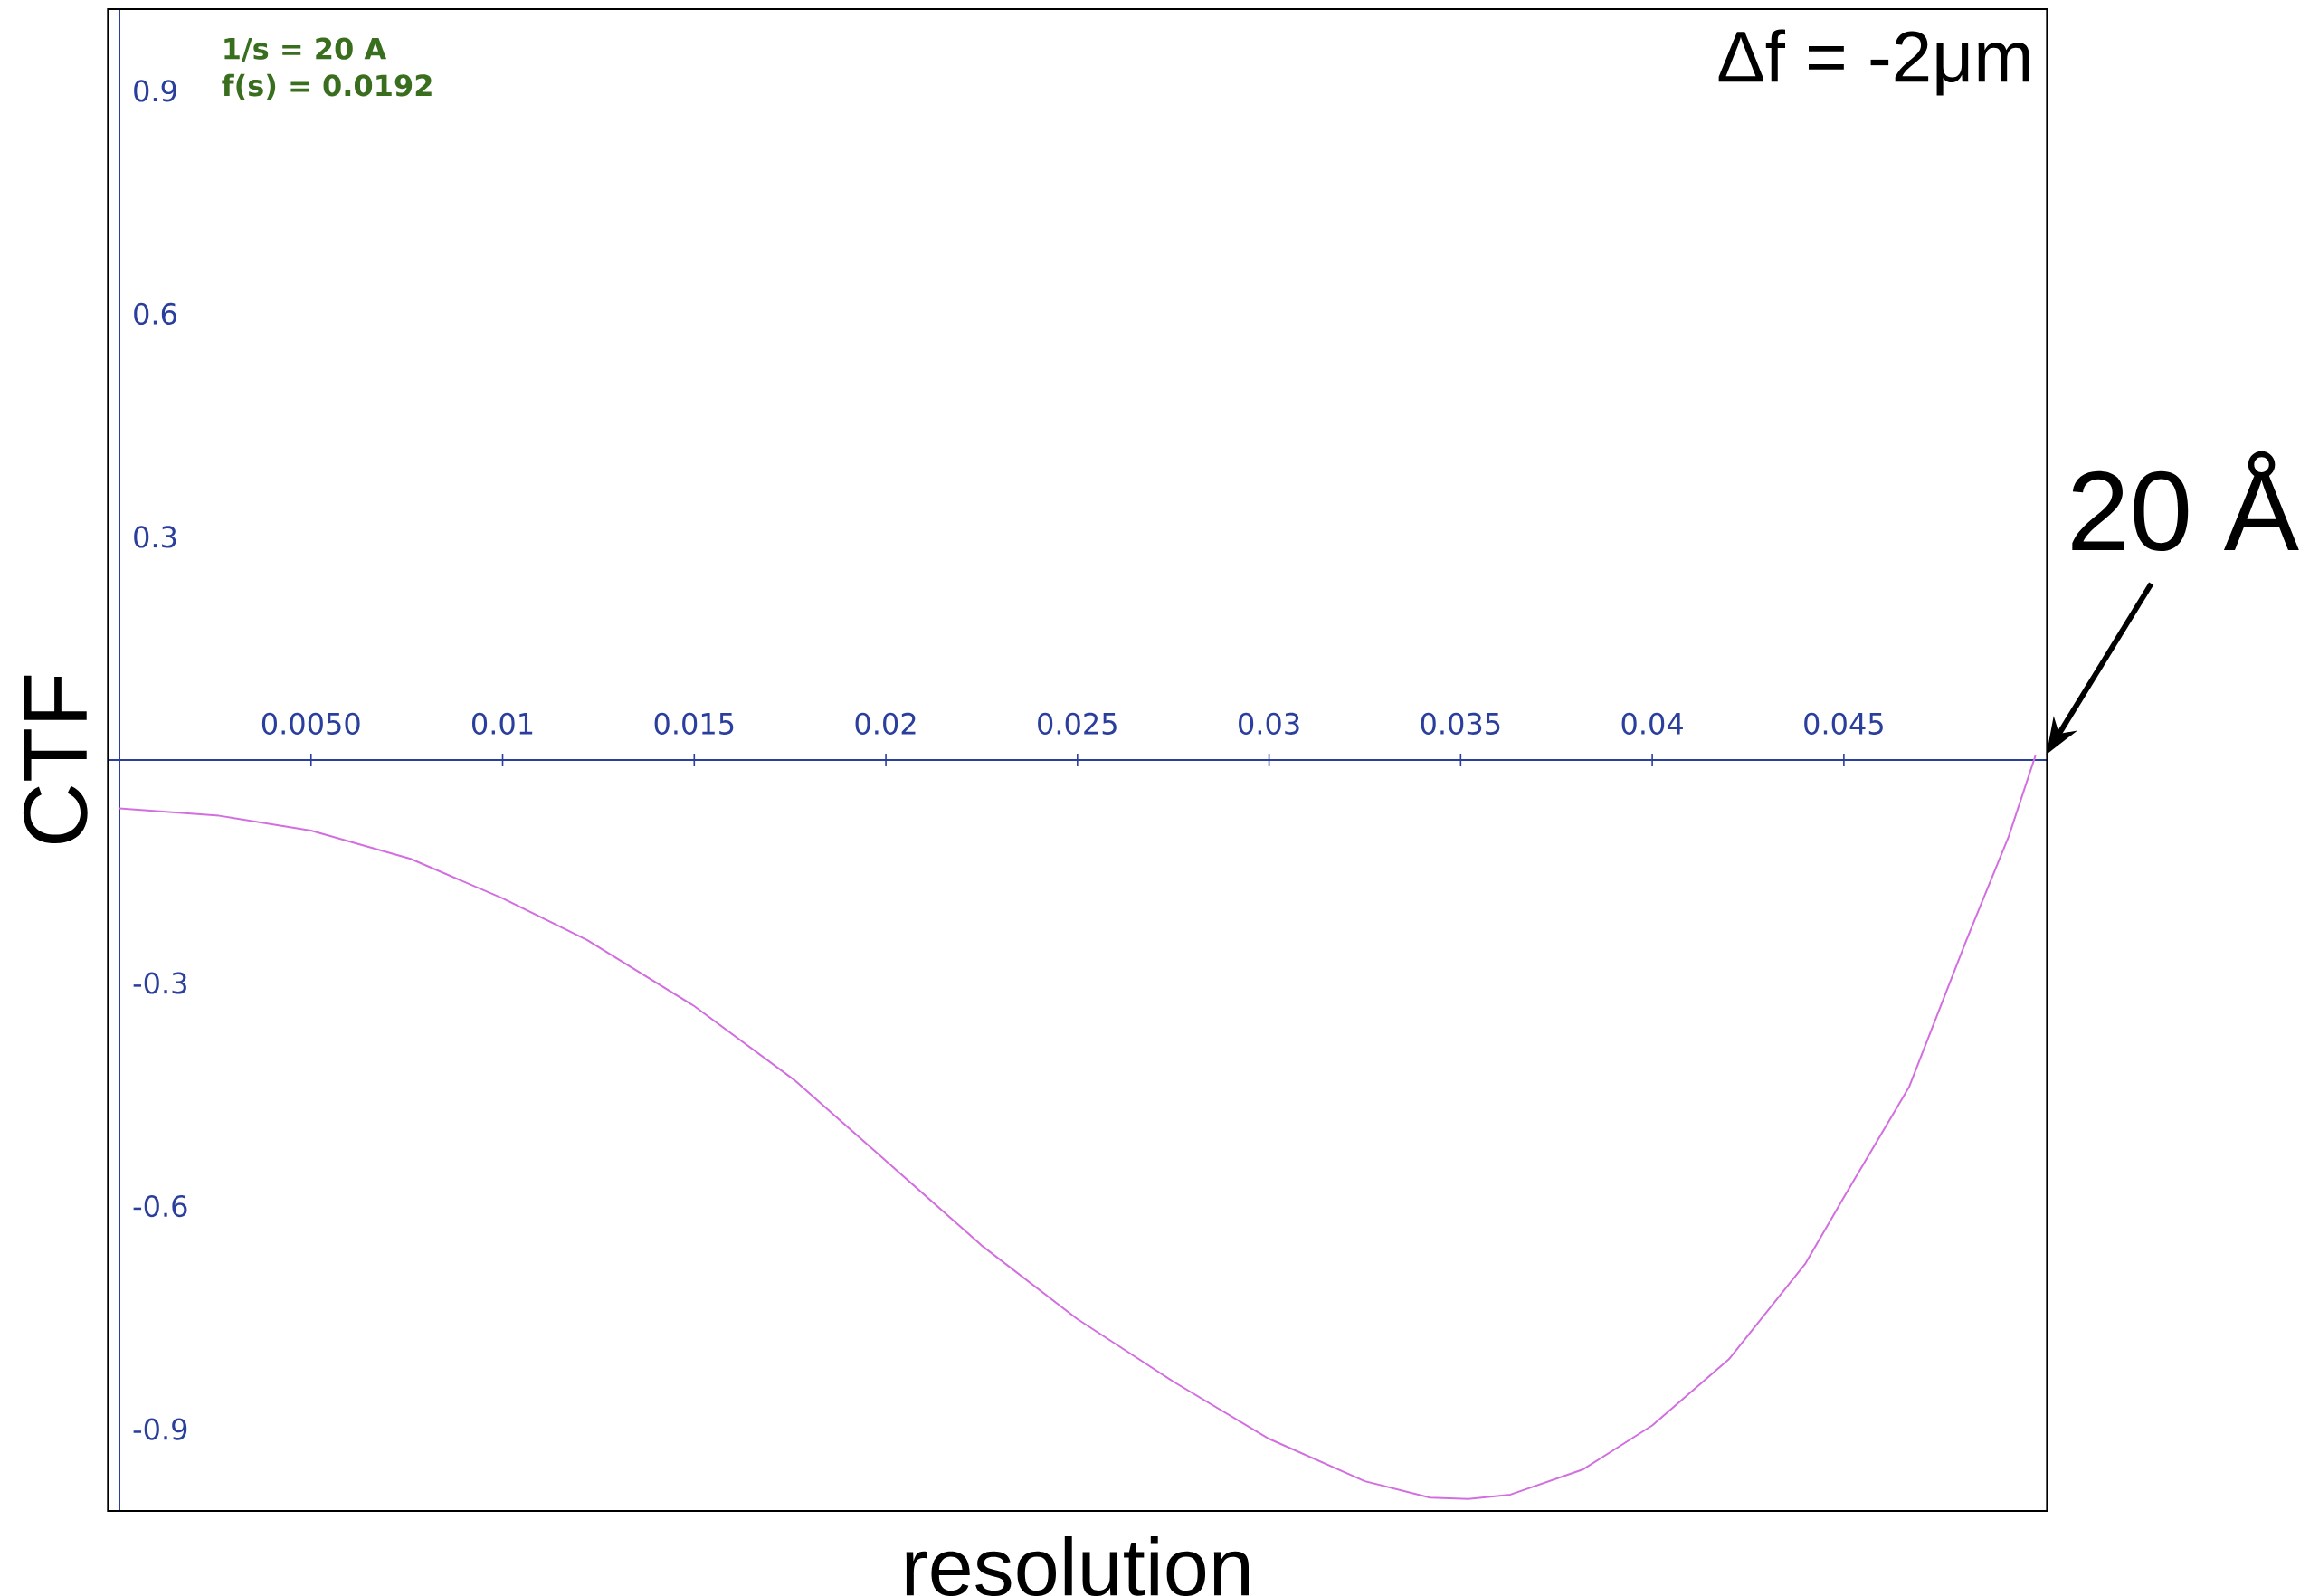  What do you see at coordinates (694, 724) in the screenshot?
I see `x-tick-label: 0.015` at bounding box center [694, 724].